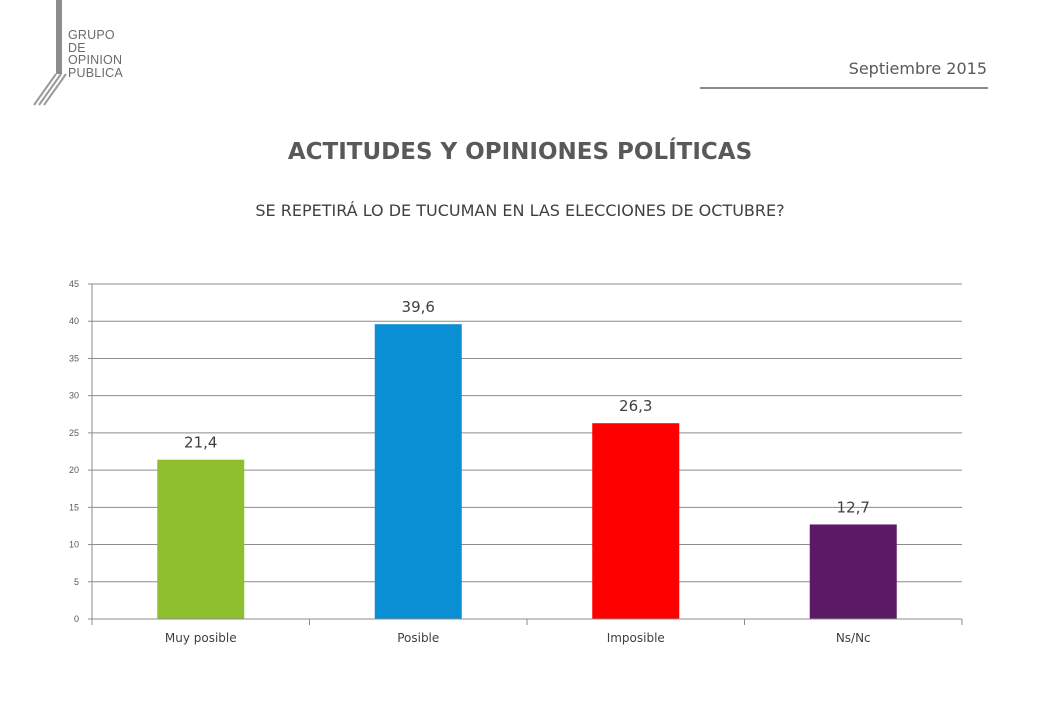 This screenshot has height=720, width=1040. What do you see at coordinates (201, 539) in the screenshot?
I see `bar-muy-posible` at bounding box center [201, 539].